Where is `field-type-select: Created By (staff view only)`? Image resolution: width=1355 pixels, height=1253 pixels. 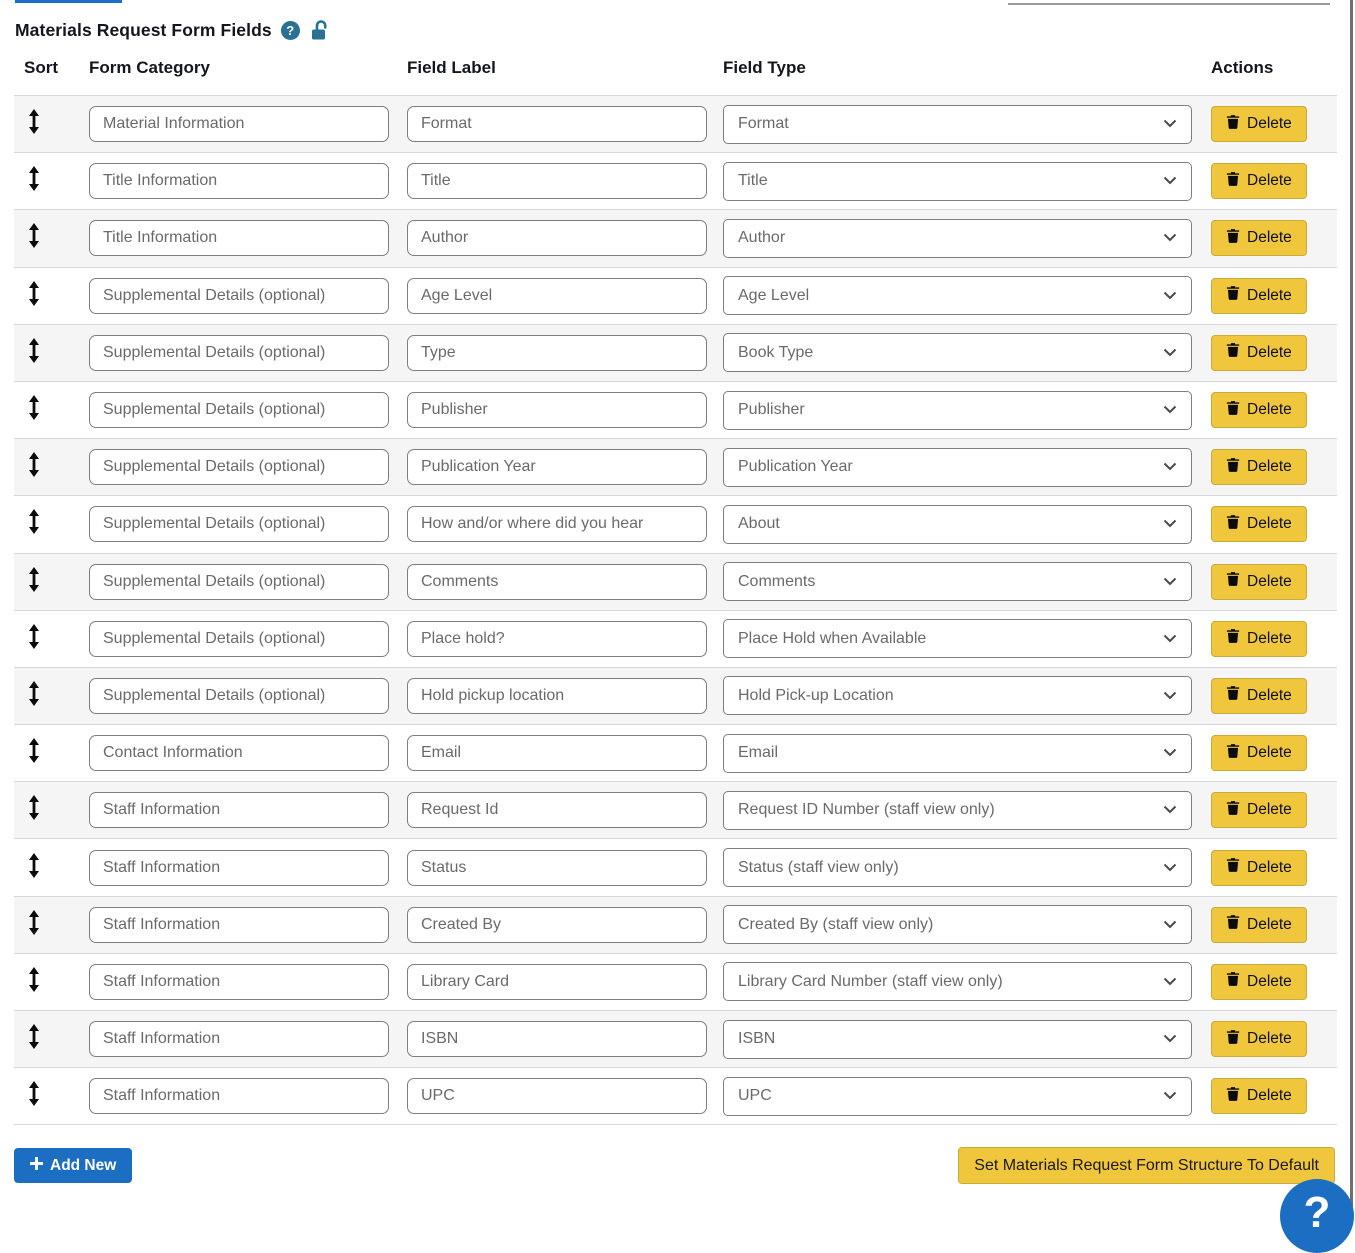 field-type-select: Created By (staff view only) is located at coordinates (957, 925).